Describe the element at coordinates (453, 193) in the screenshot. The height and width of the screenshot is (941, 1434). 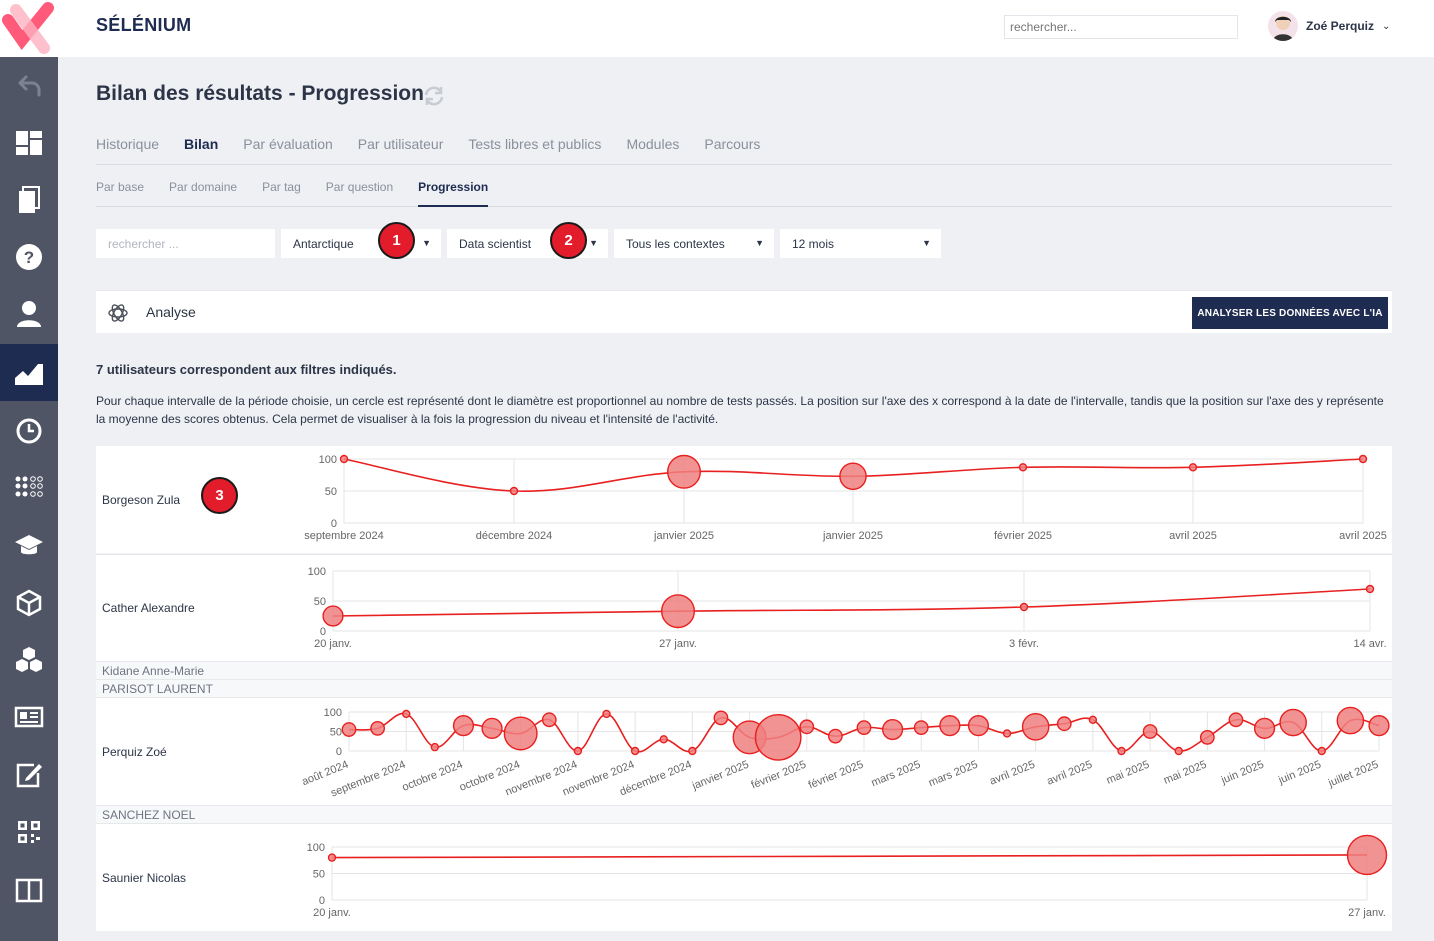
I see `subtab-progression: Progression` at that location.